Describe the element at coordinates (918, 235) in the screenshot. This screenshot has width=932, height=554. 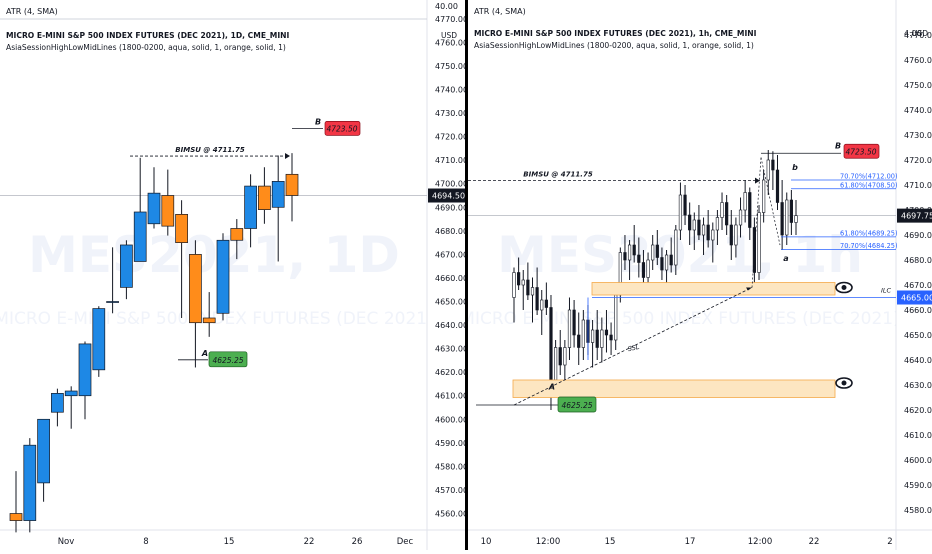
I see `price-tick-label: 4690.00` at that location.